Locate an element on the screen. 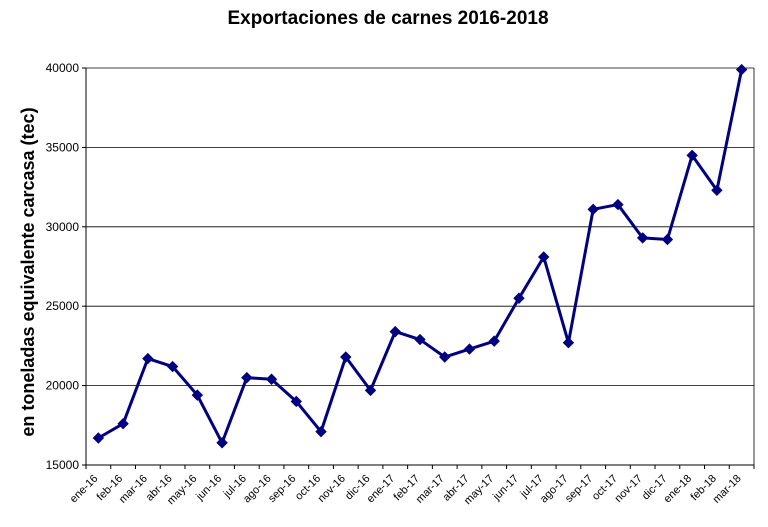 The height and width of the screenshot is (527, 768). y-tick-label: 30000 is located at coordinates (63, 227).